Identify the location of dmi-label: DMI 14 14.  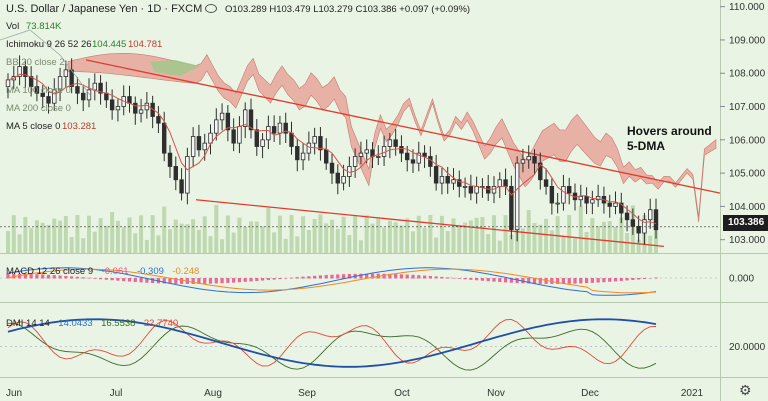
(28, 323).